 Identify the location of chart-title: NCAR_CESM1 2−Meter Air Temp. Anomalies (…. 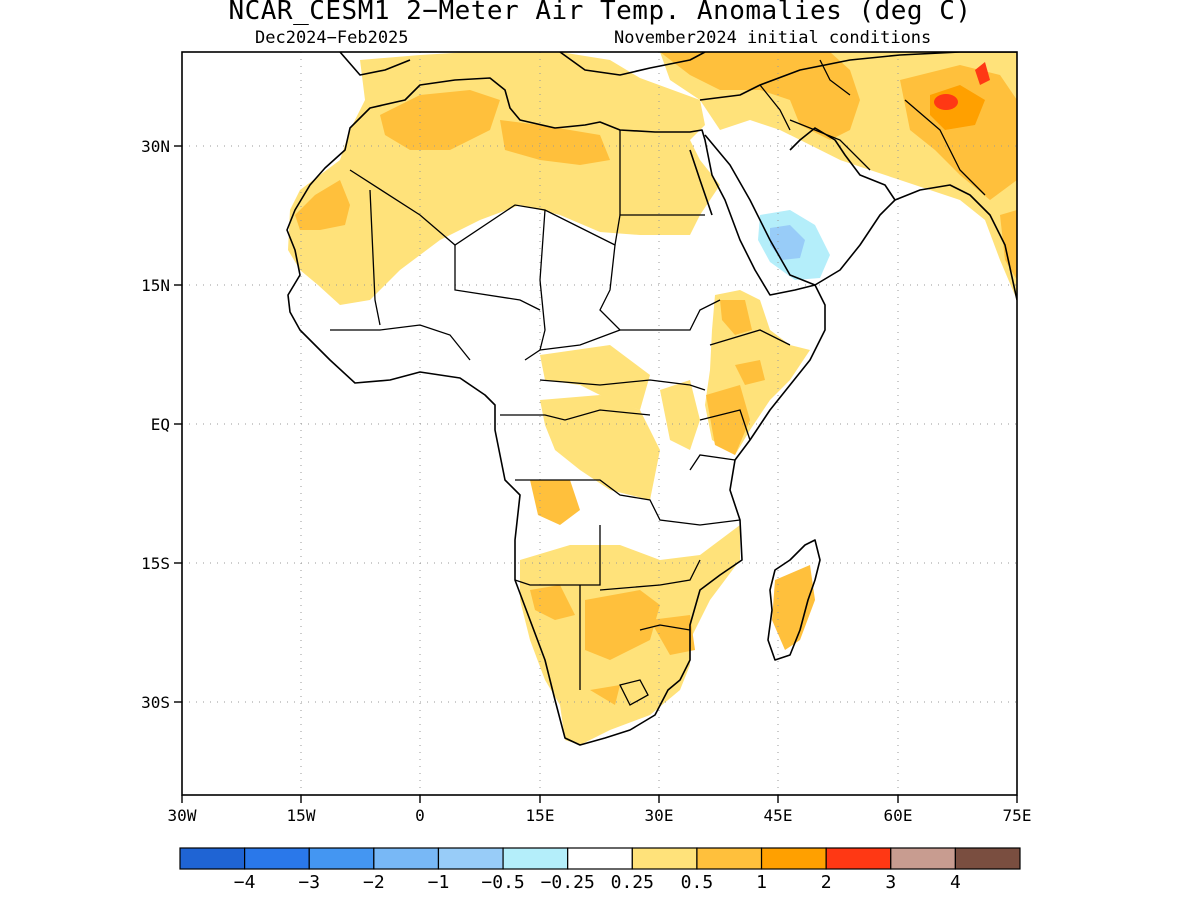
(600, 13).